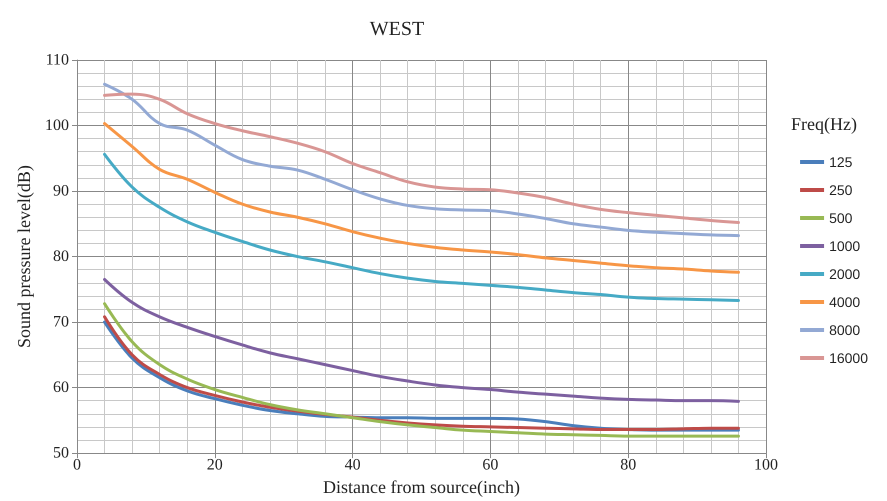  Describe the element at coordinates (844, 330) in the screenshot. I see `legend-label: 8000` at that location.